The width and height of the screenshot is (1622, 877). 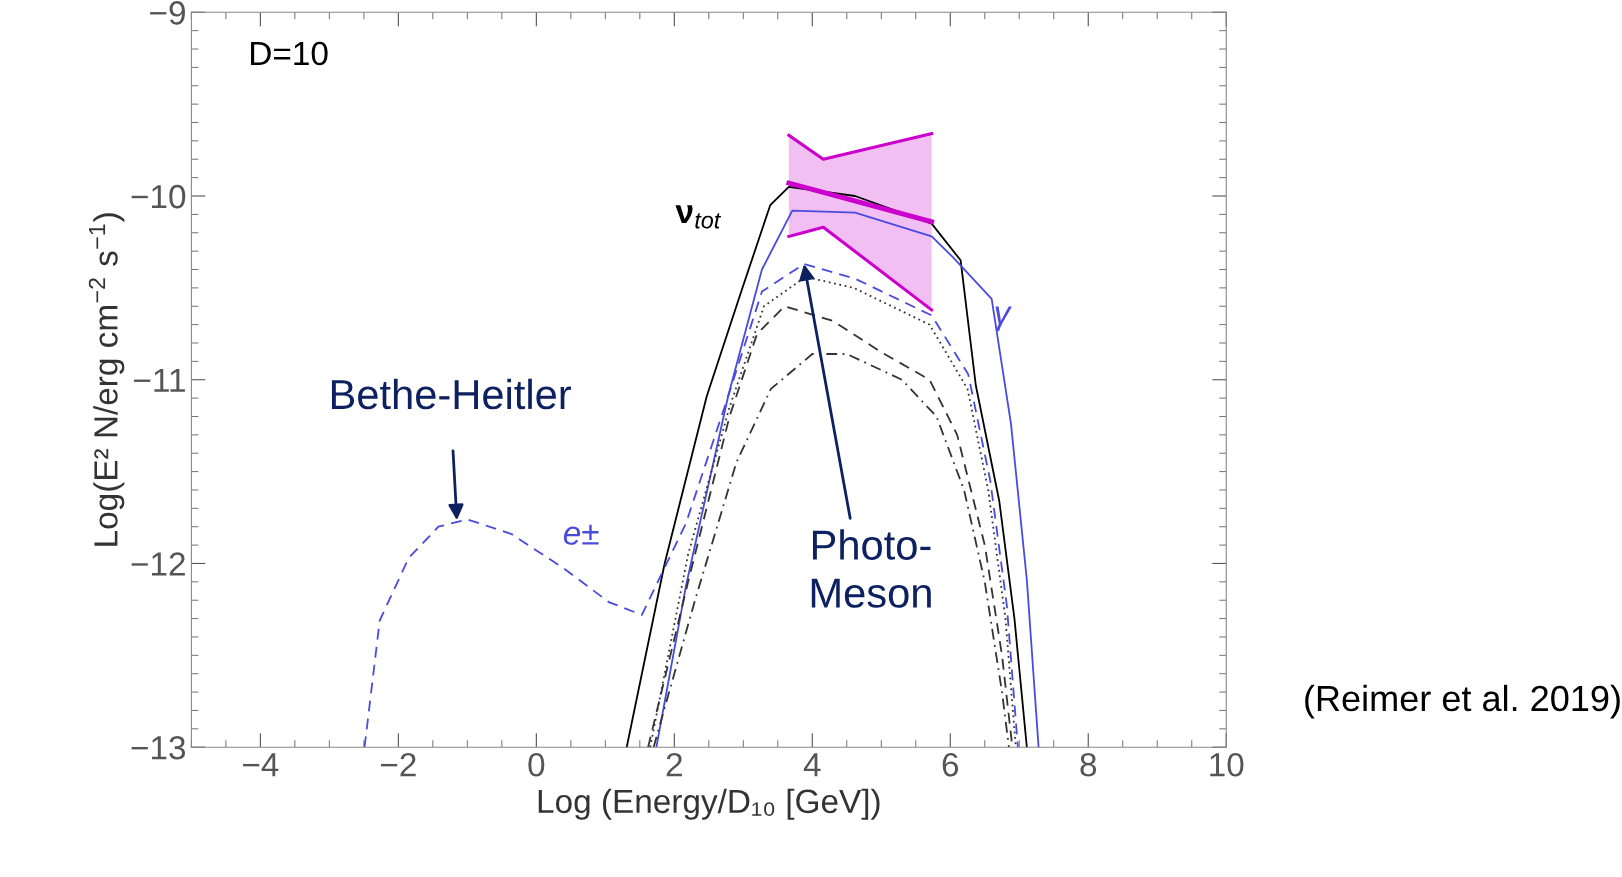 I want to click on y-axis-title: Log(E² N/erg cm$^{−2}$ s$^{−1}$), so click(x=106, y=379).